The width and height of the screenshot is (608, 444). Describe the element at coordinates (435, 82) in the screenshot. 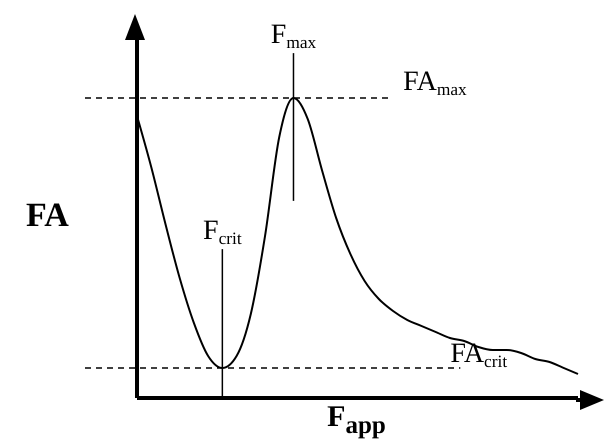

I see `ref-line-label: FA$_{max}$` at that location.